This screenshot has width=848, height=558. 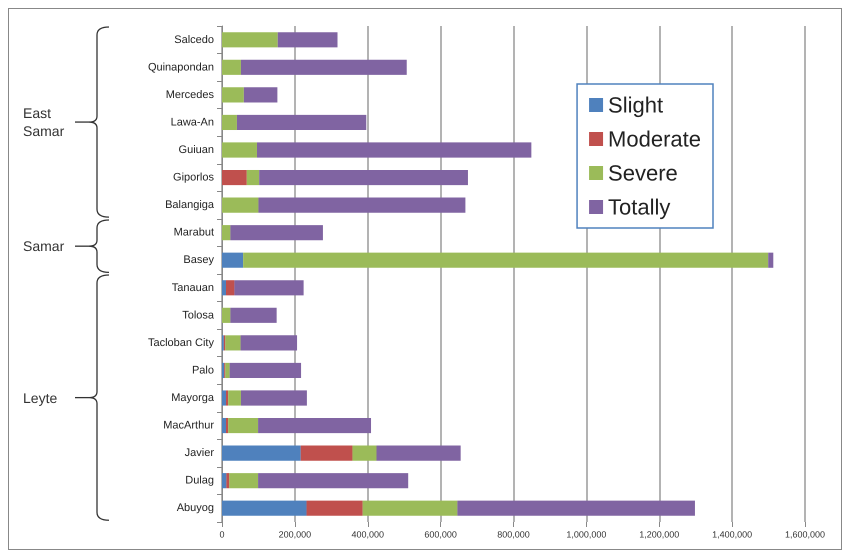 What do you see at coordinates (643, 173) in the screenshot?
I see `legend-label: Severe` at bounding box center [643, 173].